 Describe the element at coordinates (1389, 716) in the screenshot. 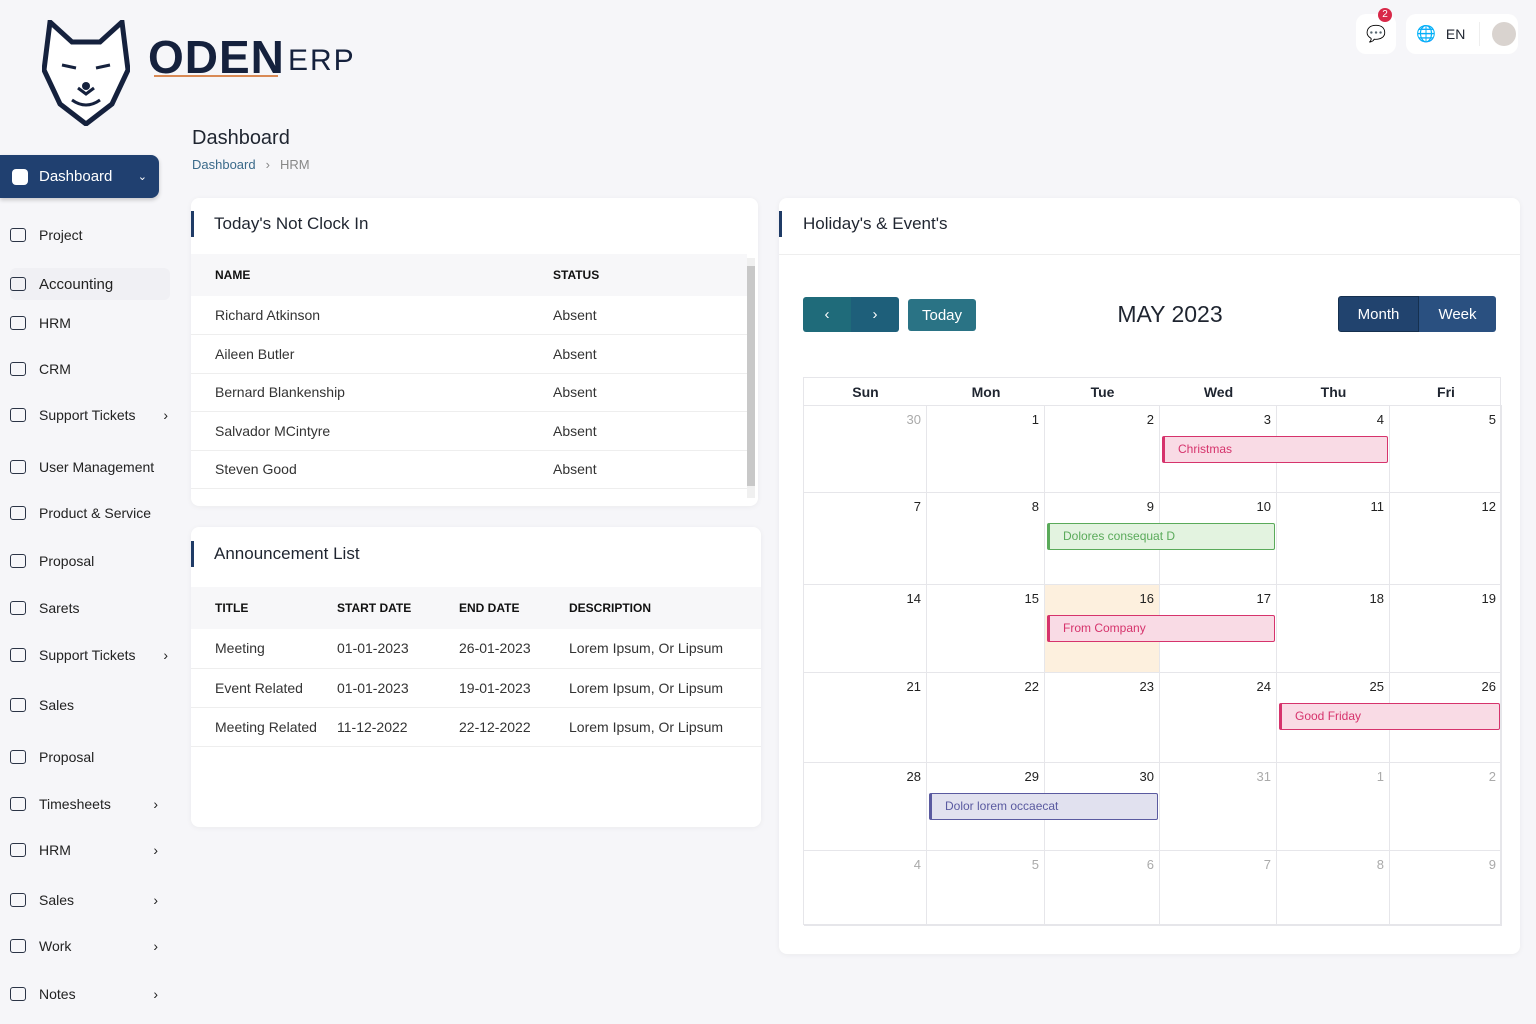

I see `calendar-event: Good Friday` at that location.